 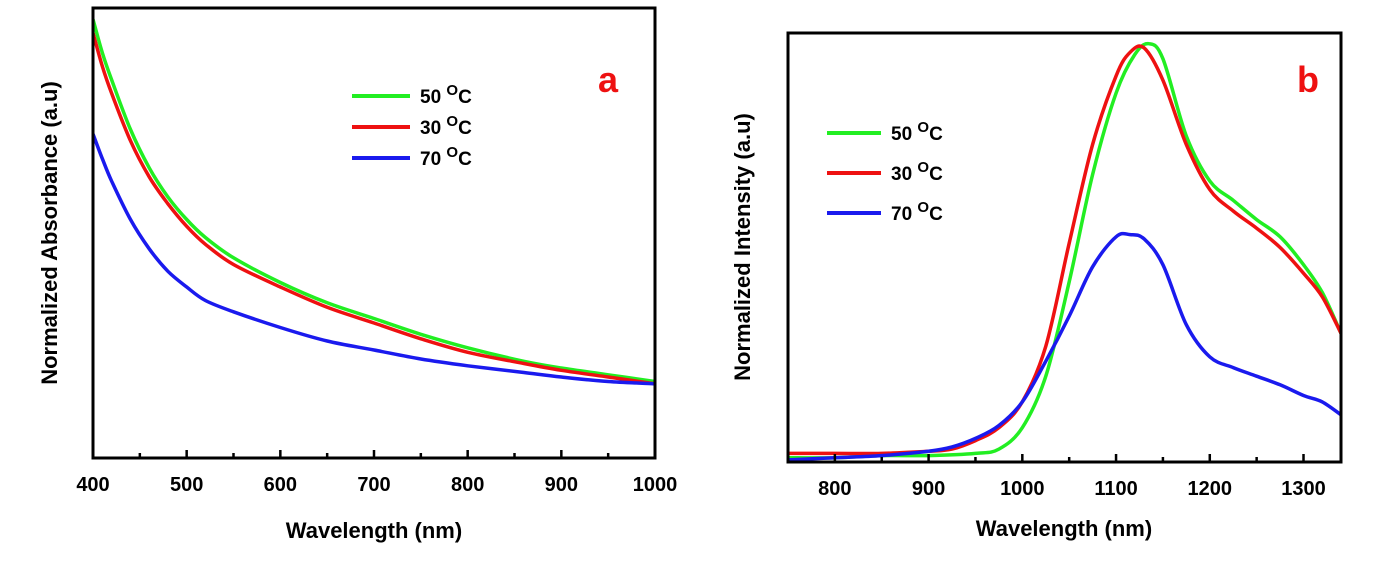 What do you see at coordinates (1115, 489) in the screenshot?
I see `x-tick-label: 1100` at bounding box center [1115, 489].